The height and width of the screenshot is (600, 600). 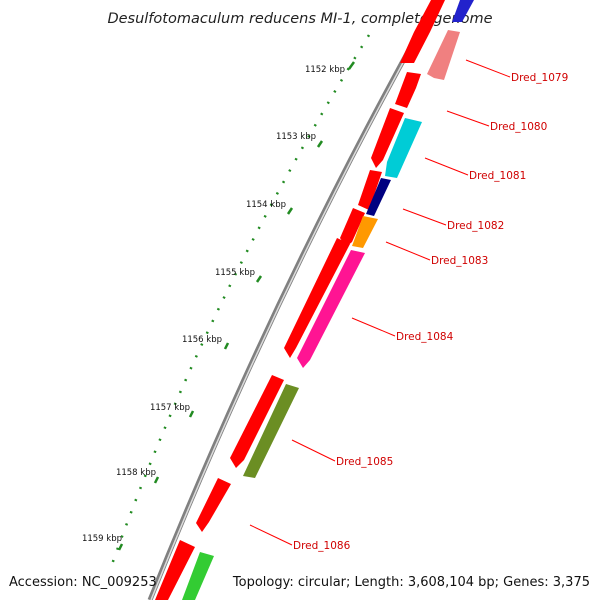 What do you see at coordinates (425, 337) in the screenshot?
I see `gene-label-dred-1084: Dred_1084` at bounding box center [425, 337].